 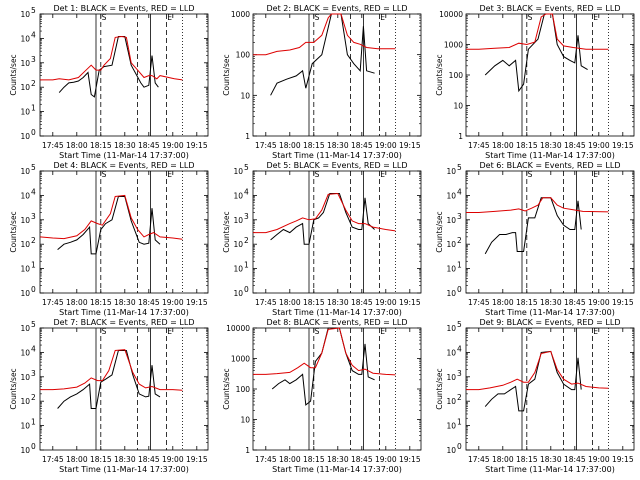 I want to click on x-tick-label: 18:30, so click(x=338, y=459).